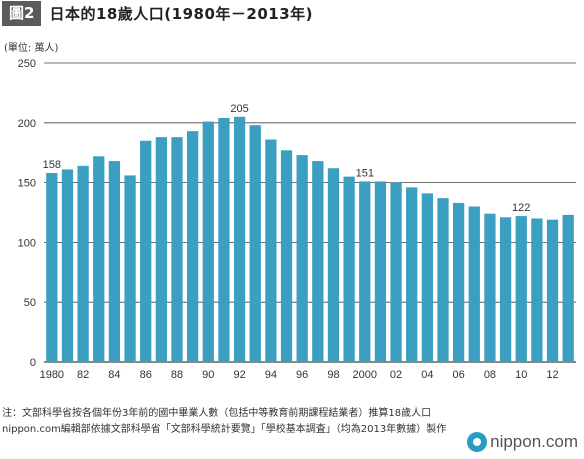 This screenshot has height=459, width=584. Describe the element at coordinates (552, 375) in the screenshot. I see `x-tick-label: 12` at that location.